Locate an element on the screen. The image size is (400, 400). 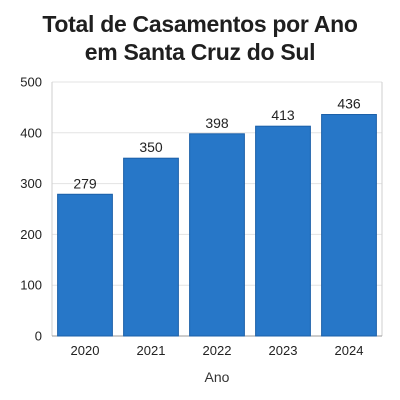
x-tick-label-2024: 2024 is located at coordinates (349, 350).